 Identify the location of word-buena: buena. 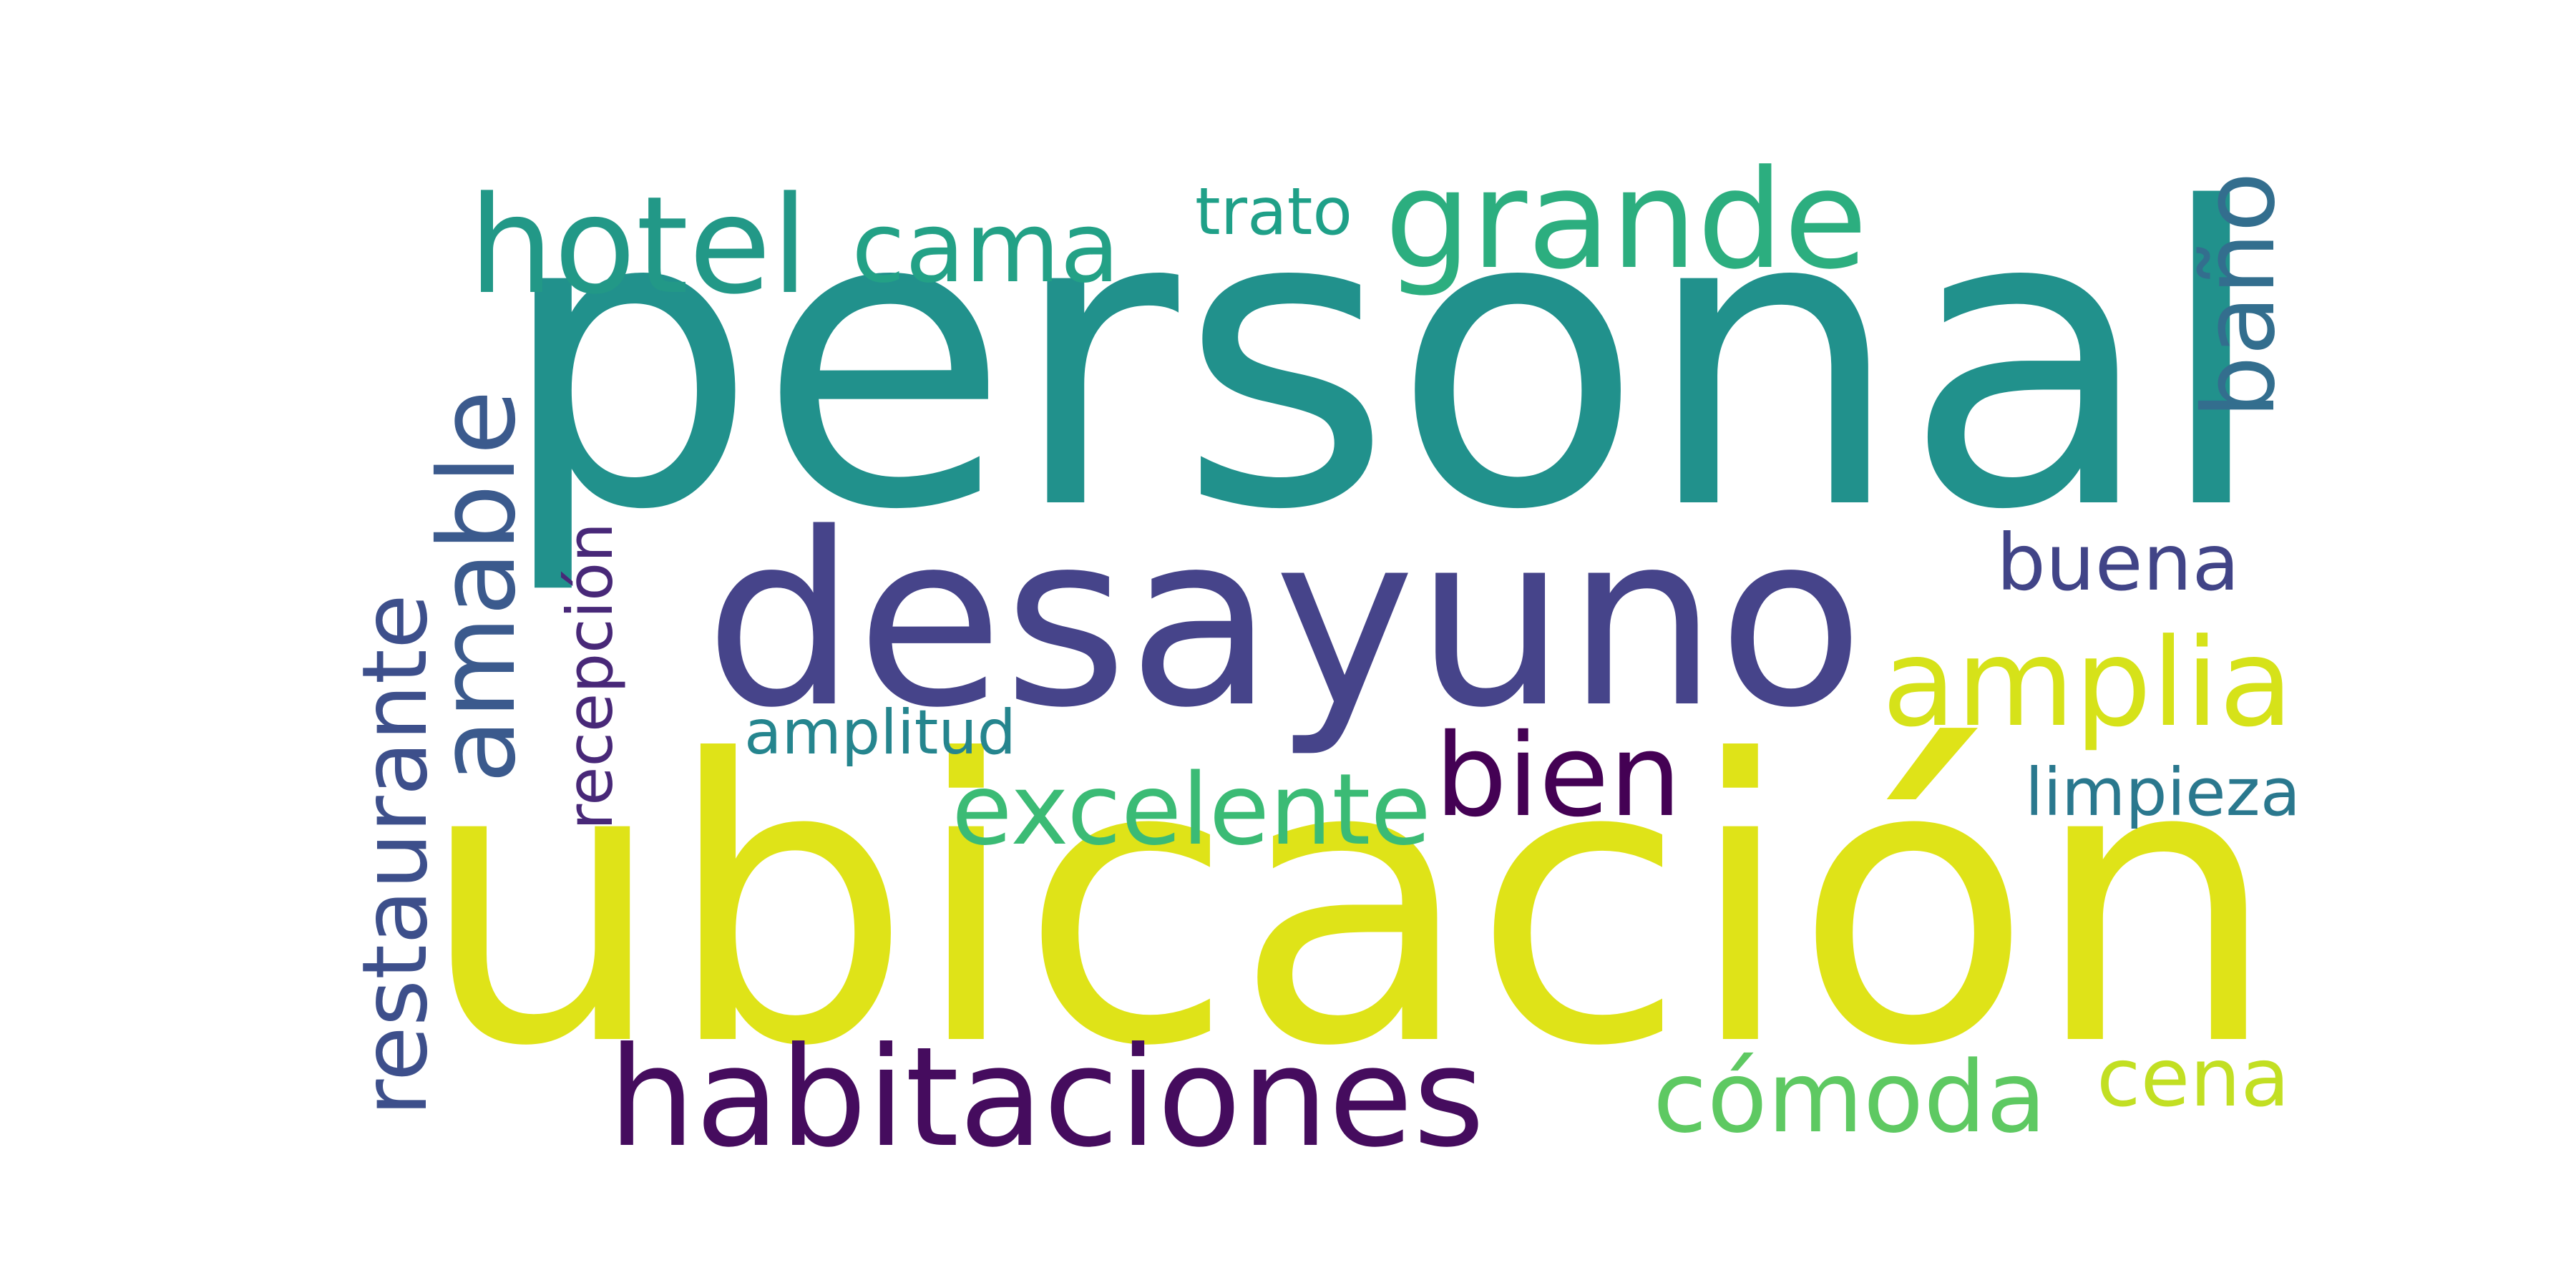
(2118, 563).